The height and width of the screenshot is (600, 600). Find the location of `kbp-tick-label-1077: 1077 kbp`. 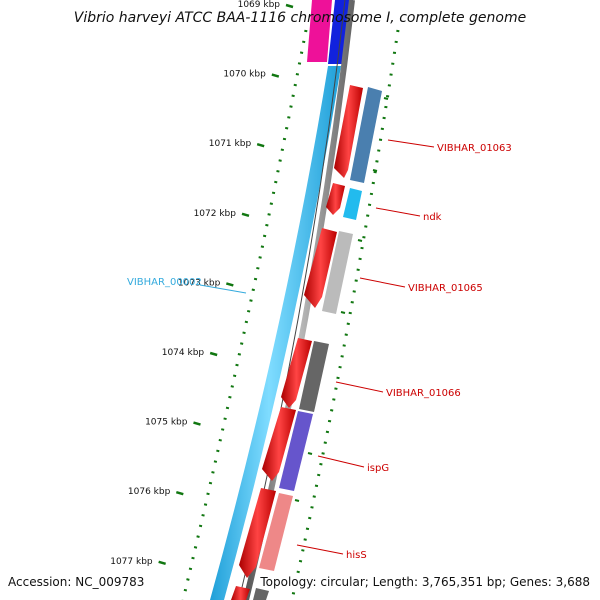

kbp-tick-label-1077: 1077 kbp is located at coordinates (131, 562).